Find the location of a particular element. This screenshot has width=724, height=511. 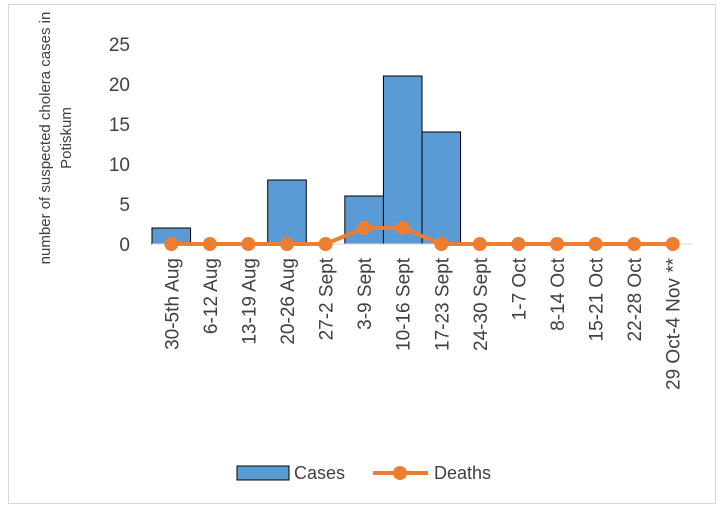

y-axis-label-line-1: number of suspected cholera cases in is located at coordinates (45, 138).